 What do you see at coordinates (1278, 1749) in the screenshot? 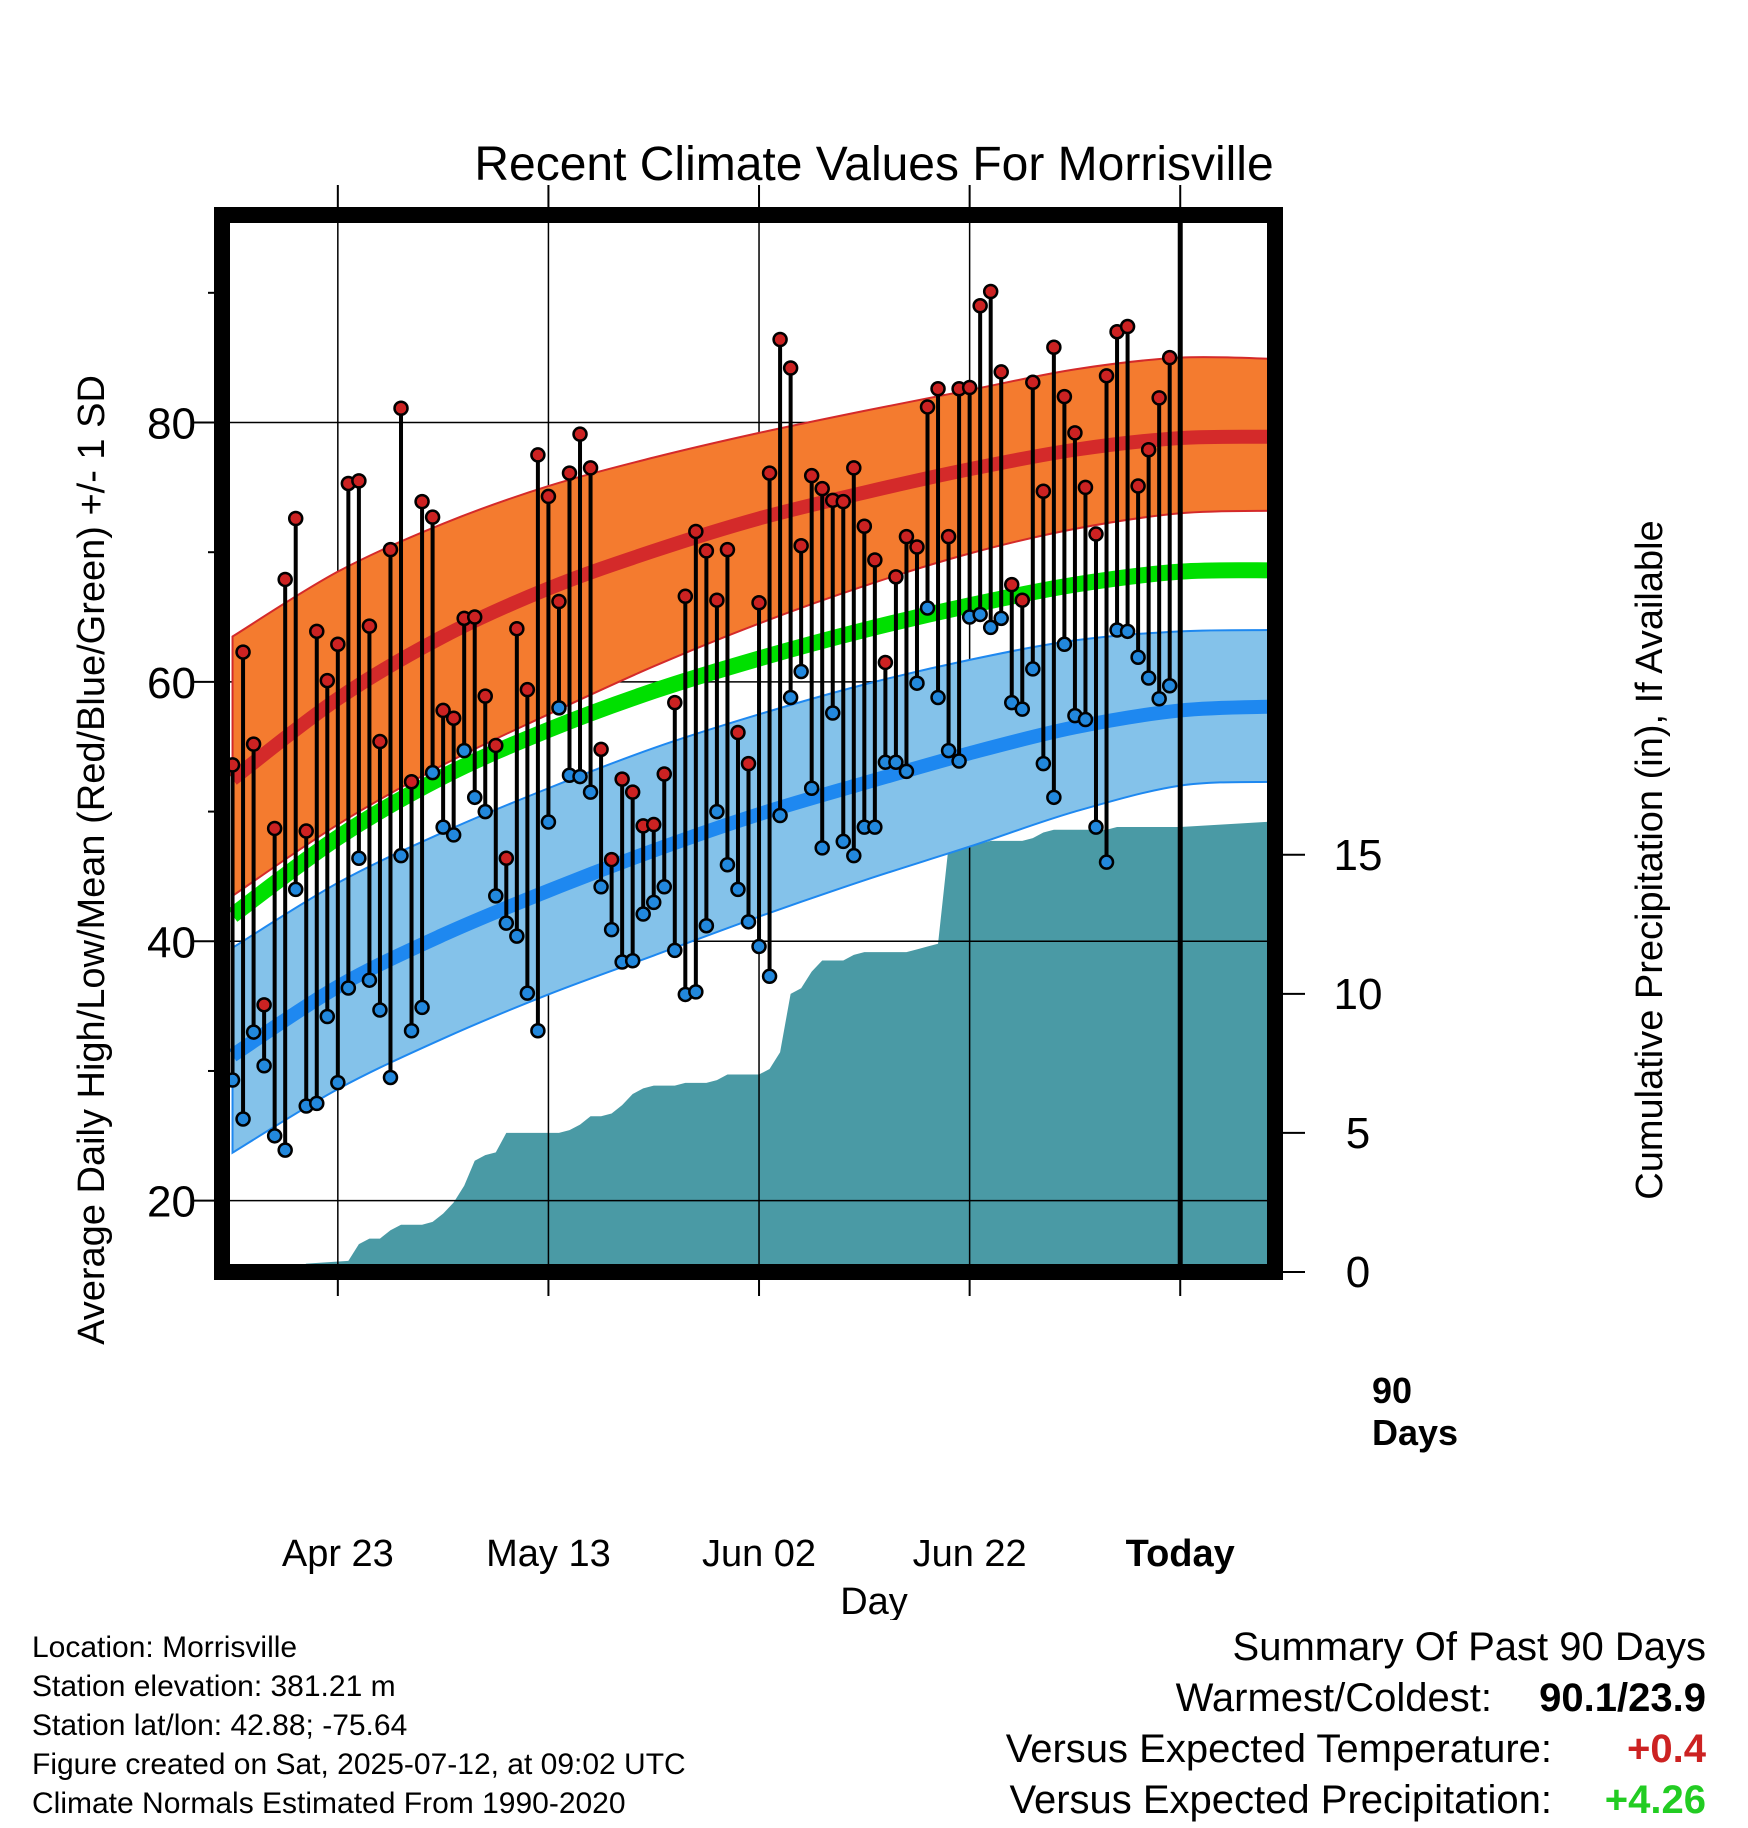
I see `temp-label: Versus Expected Temperature:` at bounding box center [1278, 1749].